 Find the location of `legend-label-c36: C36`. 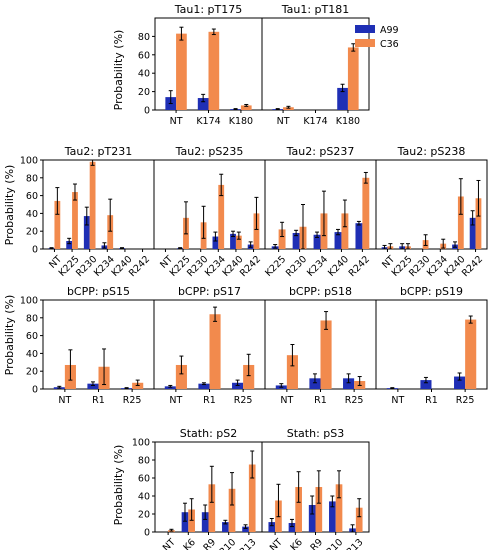

legend-label-c36: C36 is located at coordinates (389, 44).